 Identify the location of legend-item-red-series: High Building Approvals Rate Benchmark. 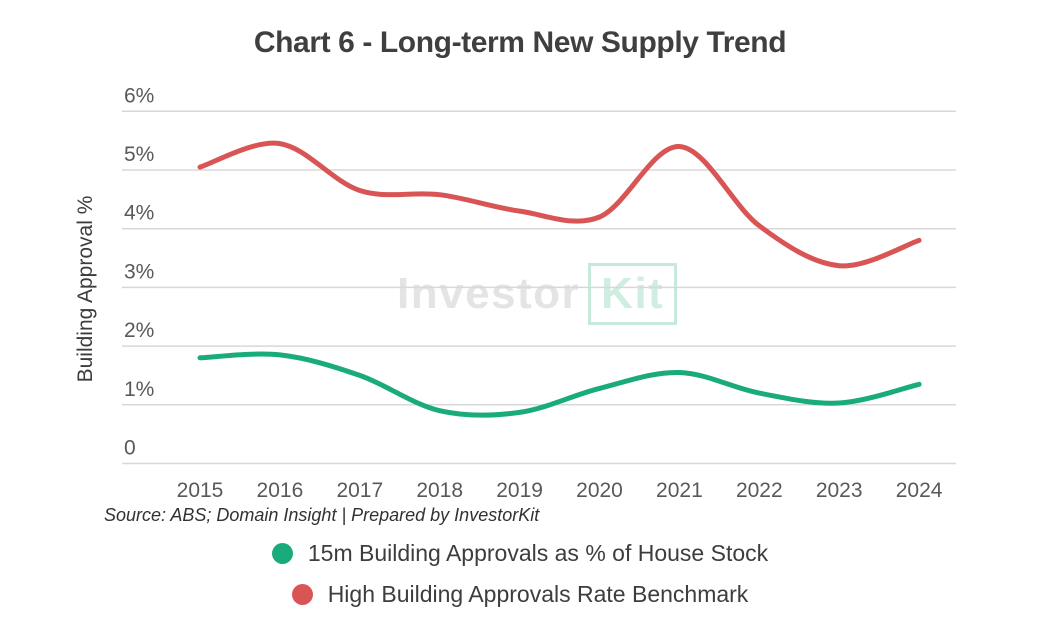
(520, 594).